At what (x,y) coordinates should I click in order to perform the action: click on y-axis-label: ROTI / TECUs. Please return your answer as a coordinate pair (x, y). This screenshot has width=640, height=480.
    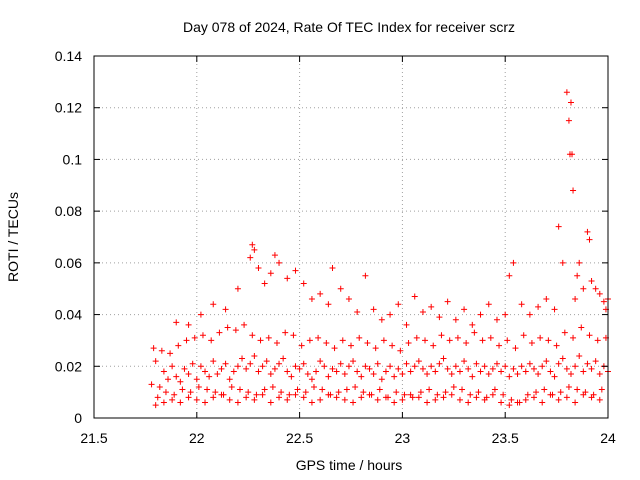
    Looking at the image, I should click on (13, 237).